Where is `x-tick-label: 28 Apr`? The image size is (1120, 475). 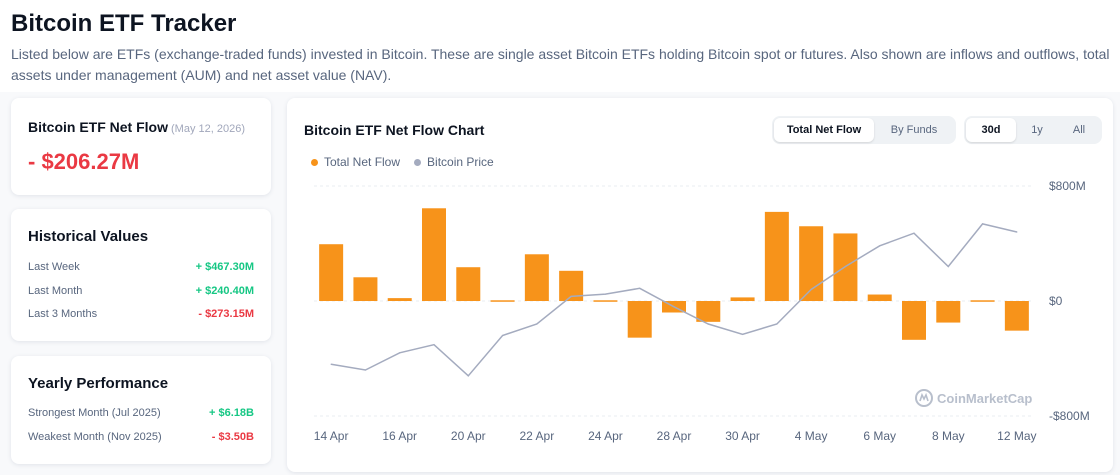
x-tick-label: 28 Apr is located at coordinates (674, 436).